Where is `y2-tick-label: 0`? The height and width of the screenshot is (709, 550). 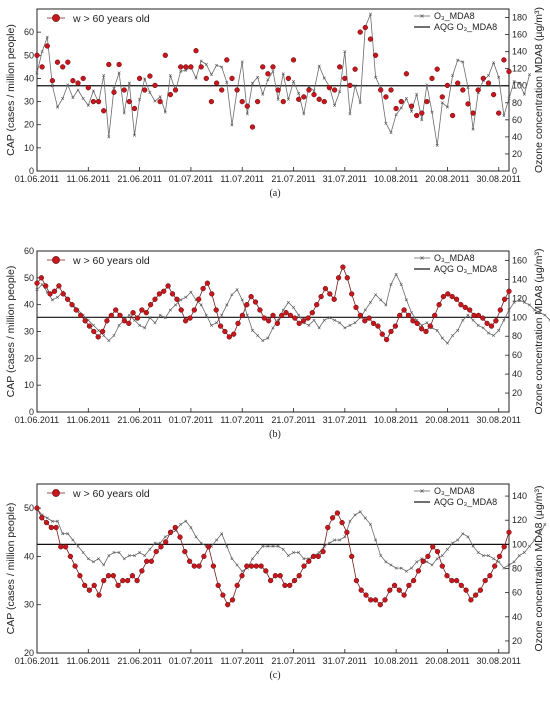 y2-tick-label: 0 is located at coordinates (514, 171).